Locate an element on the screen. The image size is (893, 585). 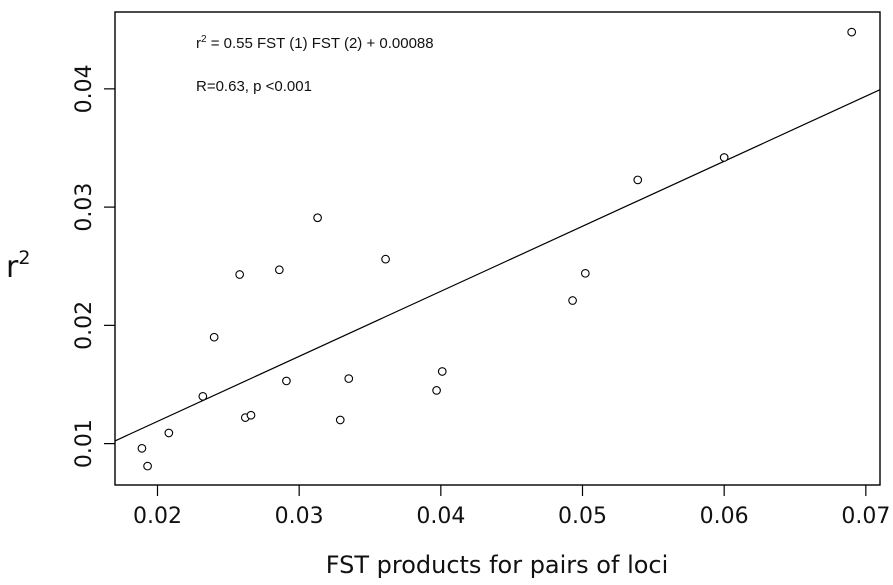
x-tick-label: 0.02 is located at coordinates (157, 516).